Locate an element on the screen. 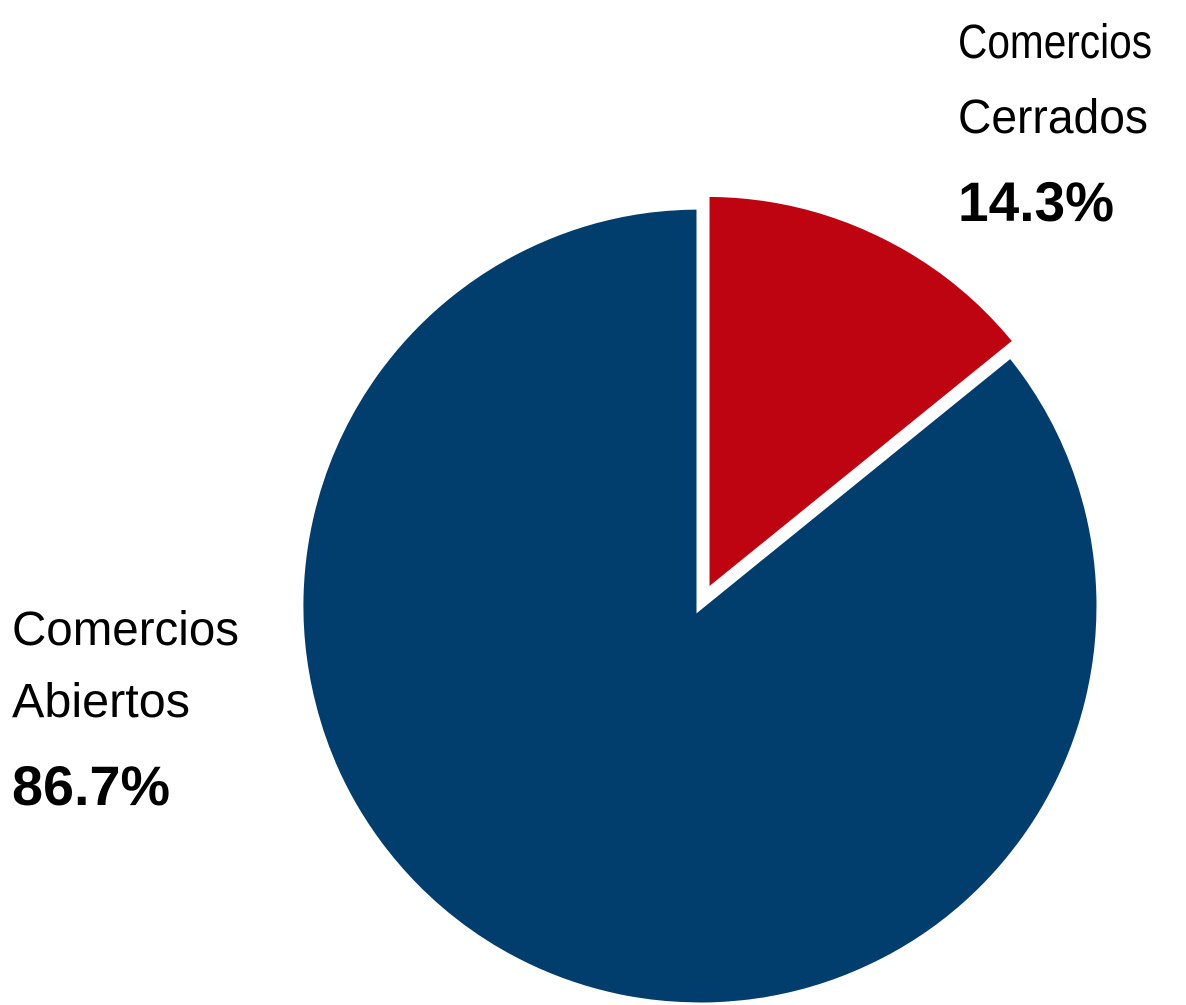 The width and height of the screenshot is (1186, 1005). label-abiertos-line-2: Abiertos is located at coordinates (101, 701).